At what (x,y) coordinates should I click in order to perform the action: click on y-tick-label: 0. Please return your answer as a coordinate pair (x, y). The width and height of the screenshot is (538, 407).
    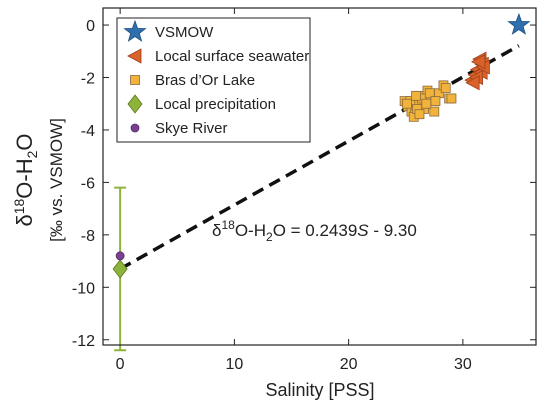
    Looking at the image, I should click on (90, 26).